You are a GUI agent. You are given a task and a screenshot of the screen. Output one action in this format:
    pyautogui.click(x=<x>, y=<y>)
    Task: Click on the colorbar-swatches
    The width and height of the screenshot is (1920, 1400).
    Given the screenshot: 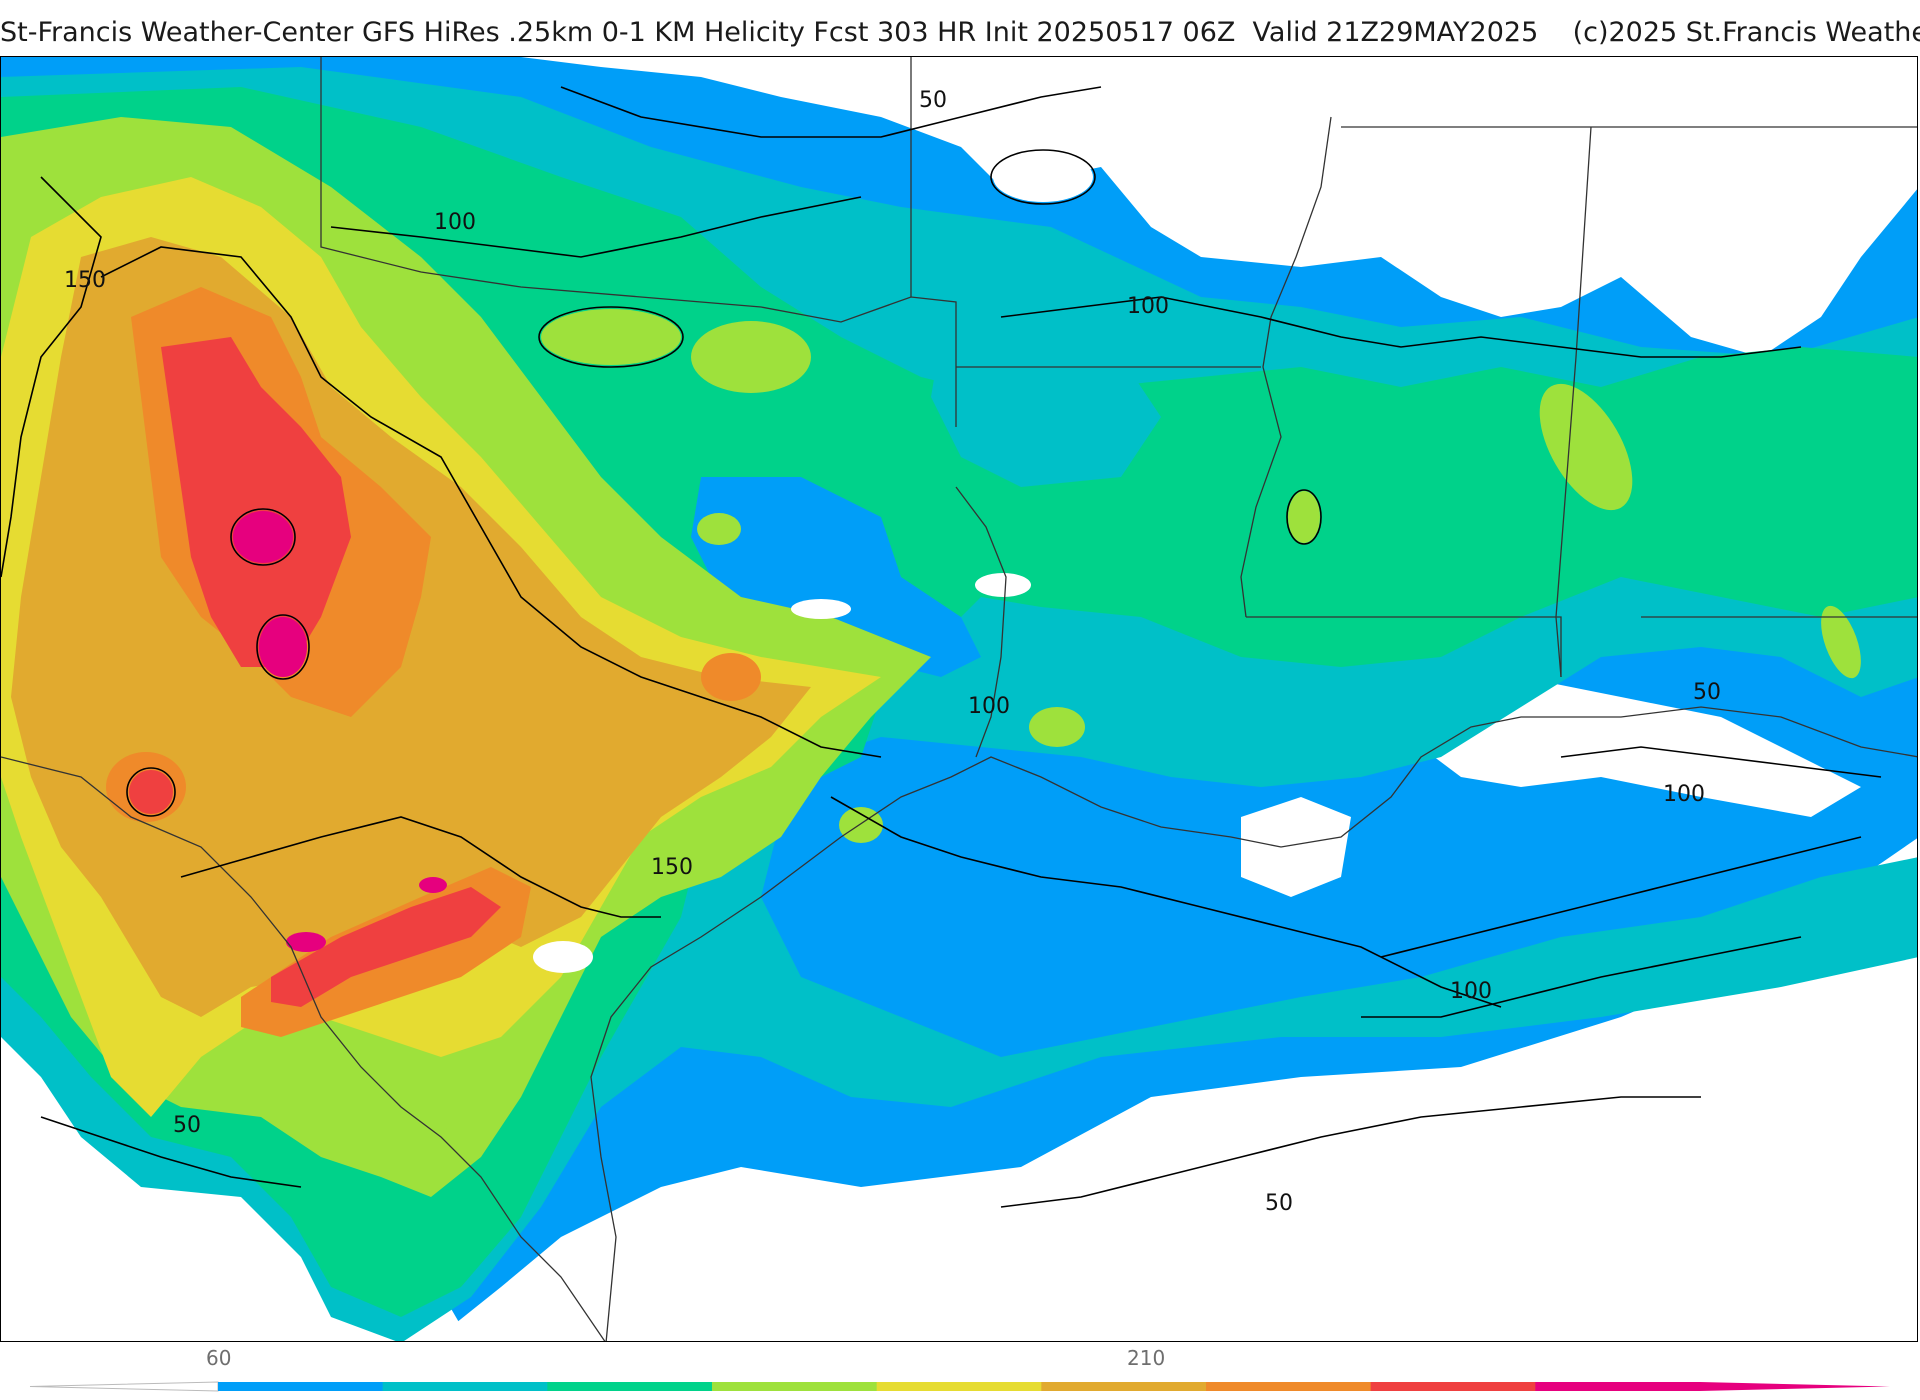 What is the action you would take?
    pyautogui.click(x=959, y=1386)
    